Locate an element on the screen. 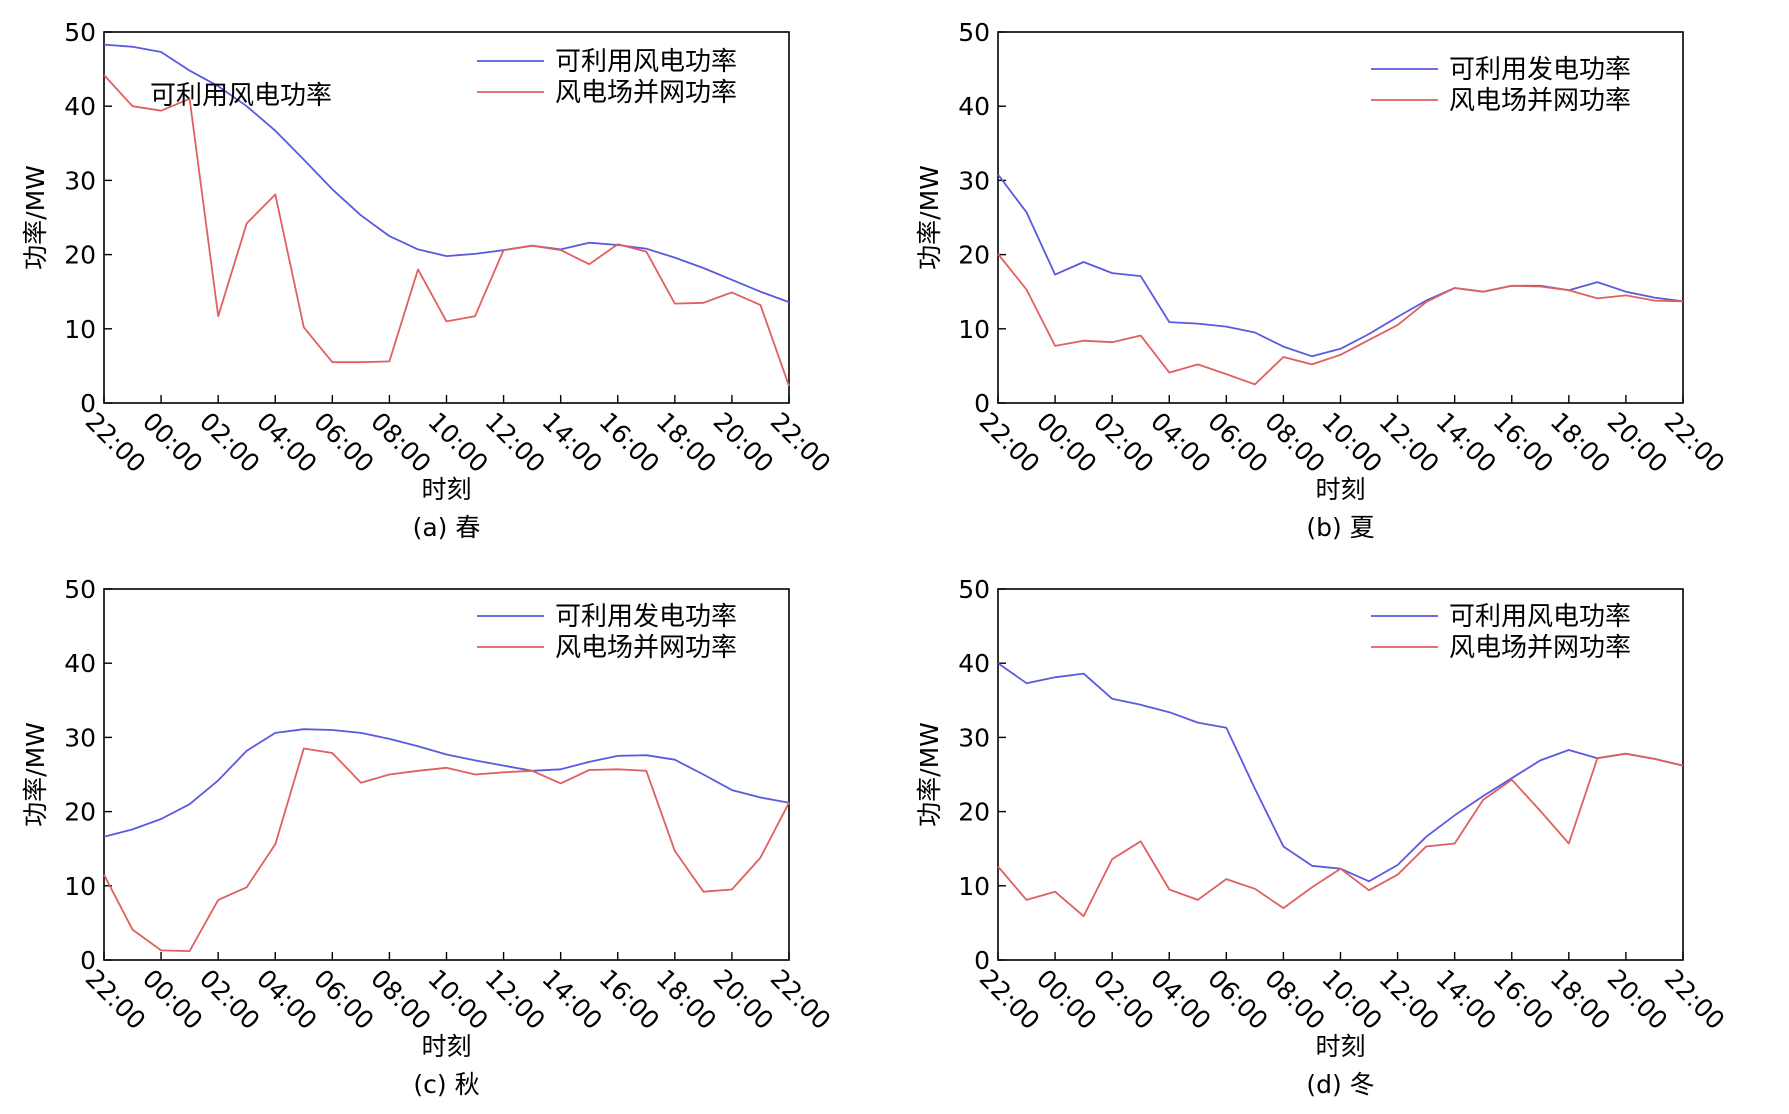 The height and width of the screenshot is (1114, 1789). chart-annotation: 可利用风电功率 is located at coordinates (241, 96).